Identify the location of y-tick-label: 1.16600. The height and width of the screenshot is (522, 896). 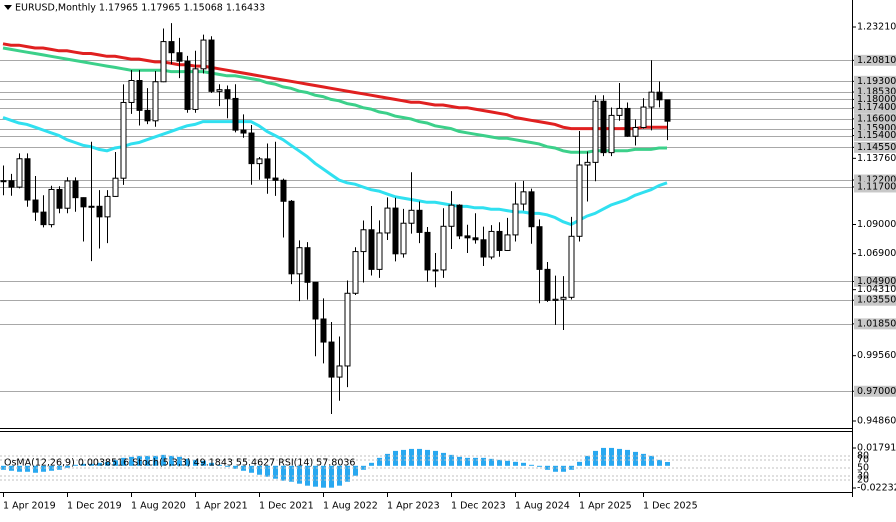
(876, 118).